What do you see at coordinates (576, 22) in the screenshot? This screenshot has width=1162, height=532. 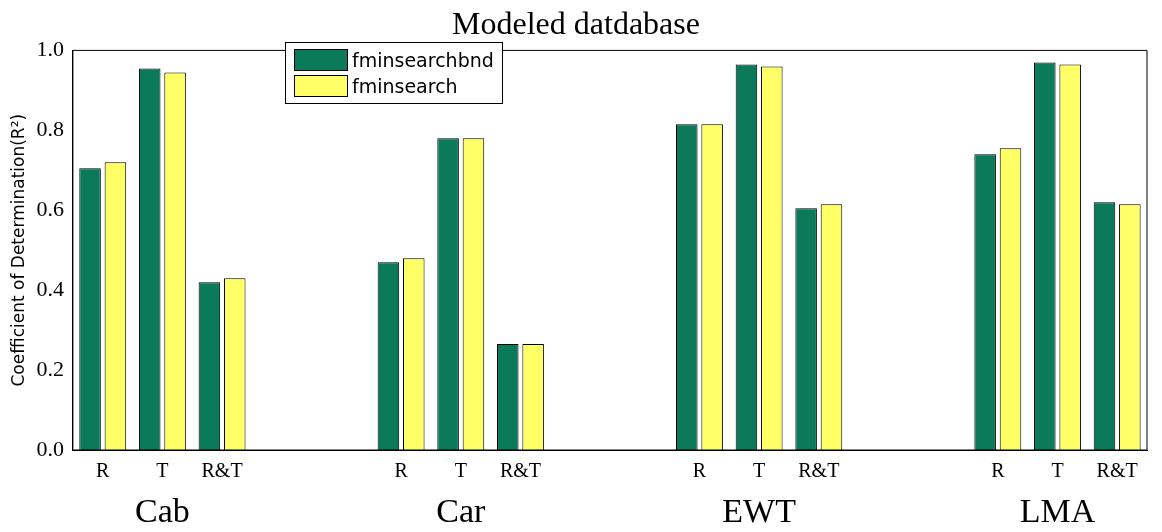 I see `chart-title: Modeled datdabase` at bounding box center [576, 22].